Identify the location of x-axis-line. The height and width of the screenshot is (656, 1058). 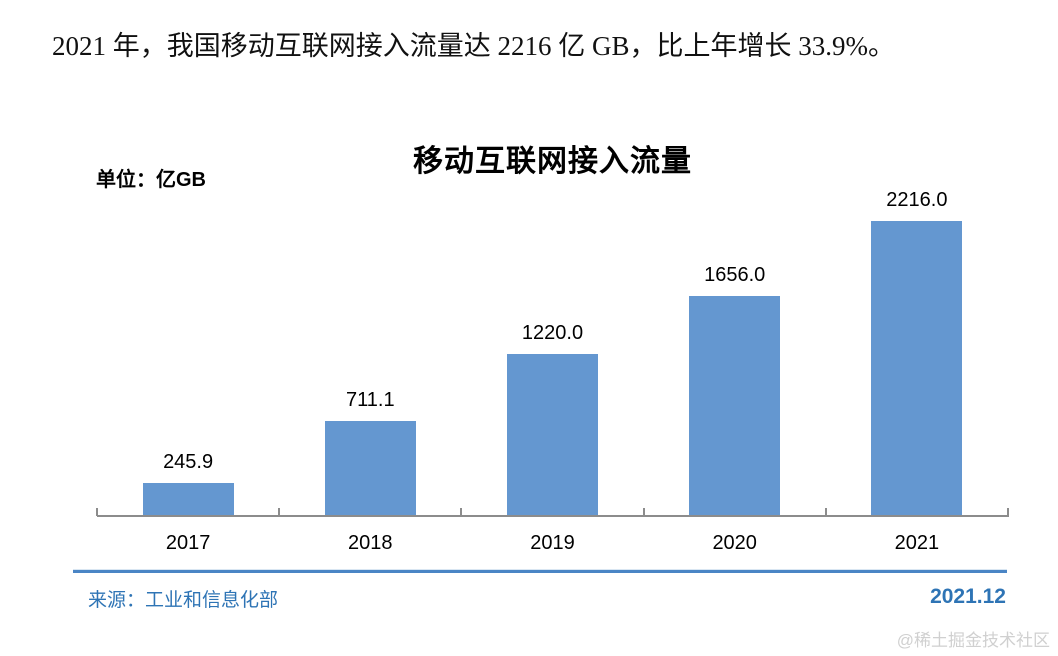
(553, 516).